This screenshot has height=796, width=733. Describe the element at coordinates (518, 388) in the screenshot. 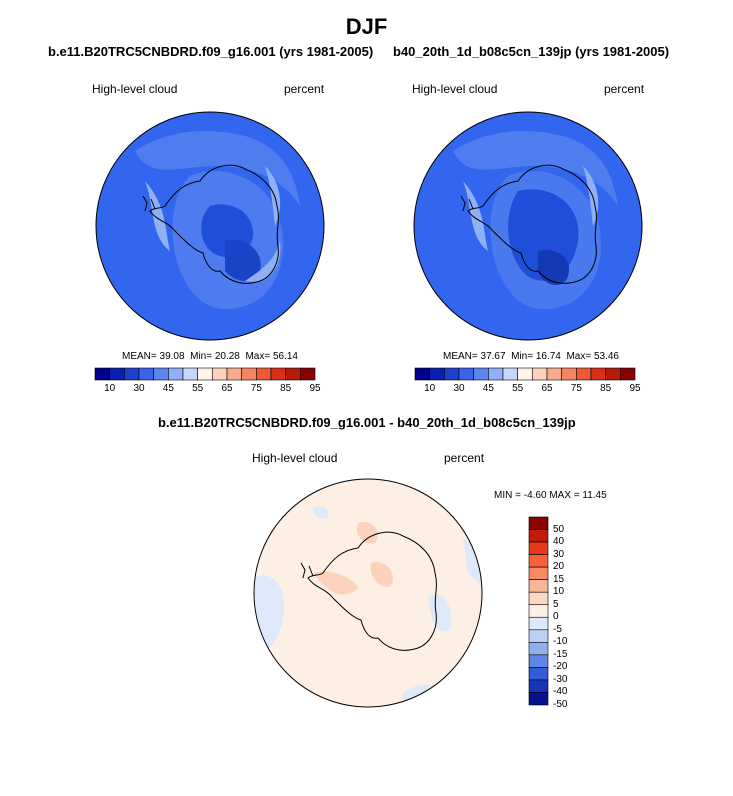

I see `right-colorbar-tick-label: 55` at that location.